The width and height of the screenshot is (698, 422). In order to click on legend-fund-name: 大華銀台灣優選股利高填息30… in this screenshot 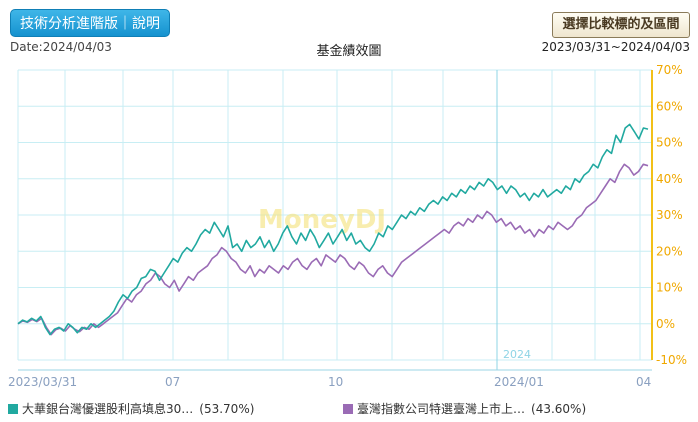, I will do `click(108, 409)`.